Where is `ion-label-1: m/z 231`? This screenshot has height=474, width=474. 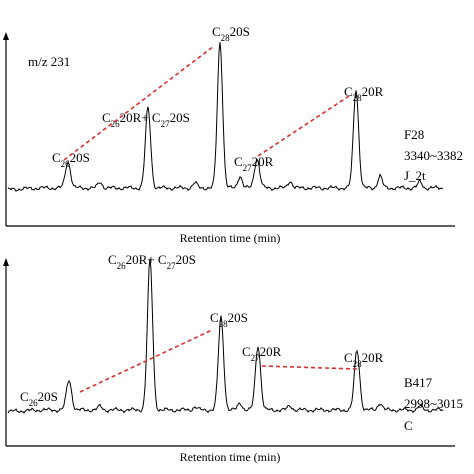
ion-label-1: m/z 231 is located at coordinates (49, 61).